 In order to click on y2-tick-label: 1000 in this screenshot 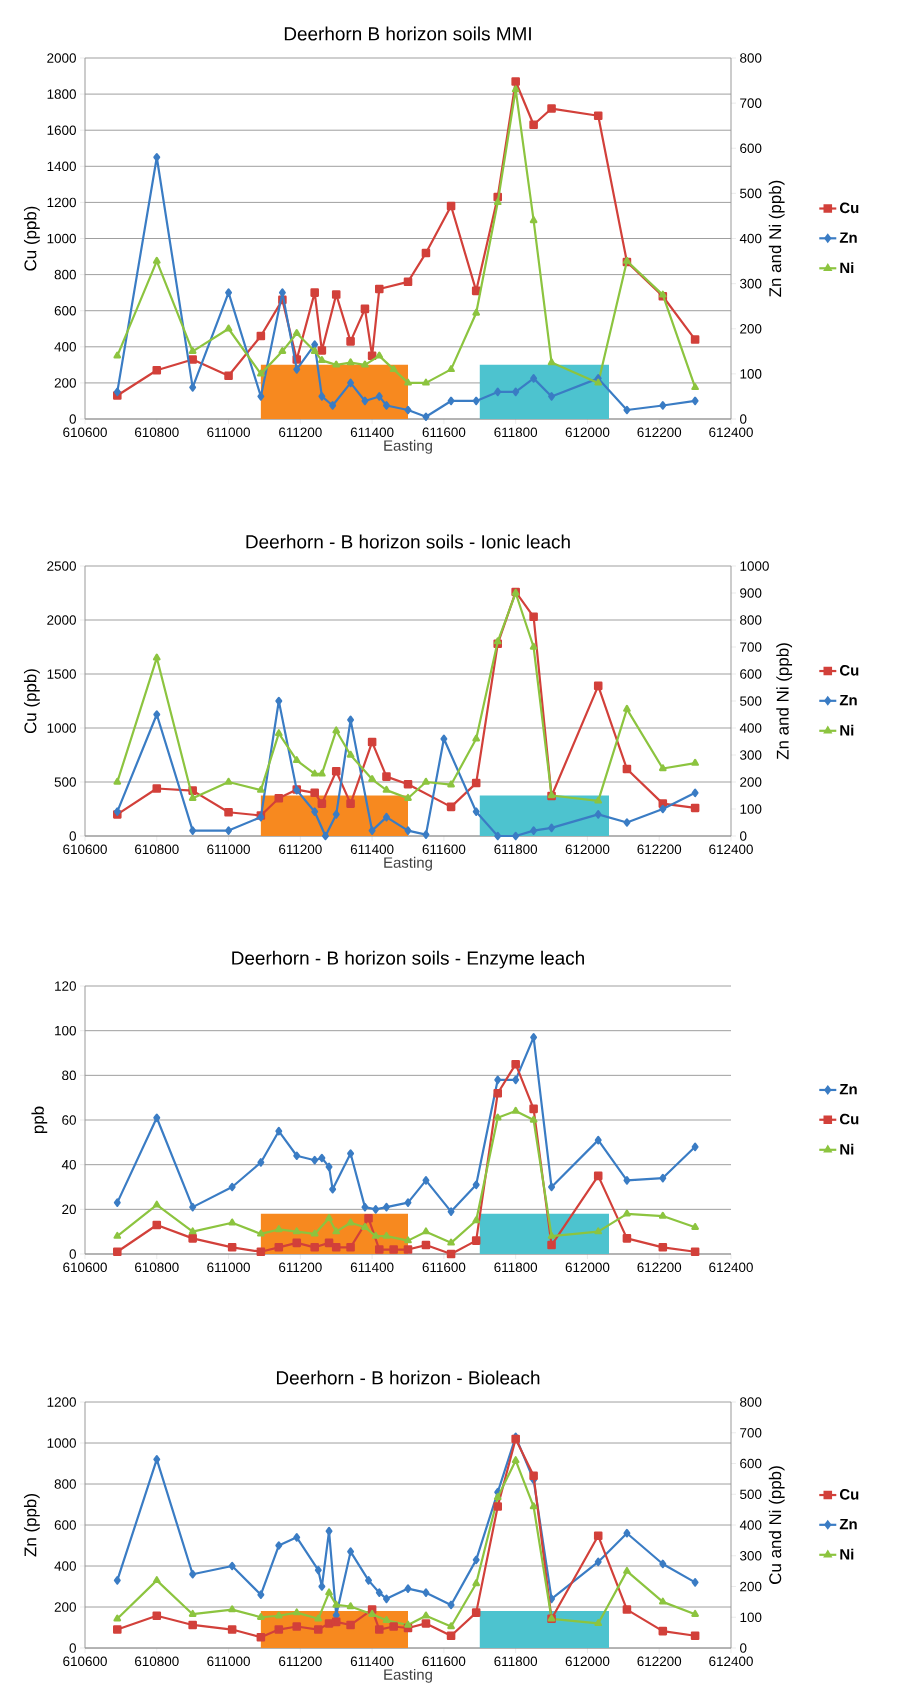, I will do `click(754, 566)`.